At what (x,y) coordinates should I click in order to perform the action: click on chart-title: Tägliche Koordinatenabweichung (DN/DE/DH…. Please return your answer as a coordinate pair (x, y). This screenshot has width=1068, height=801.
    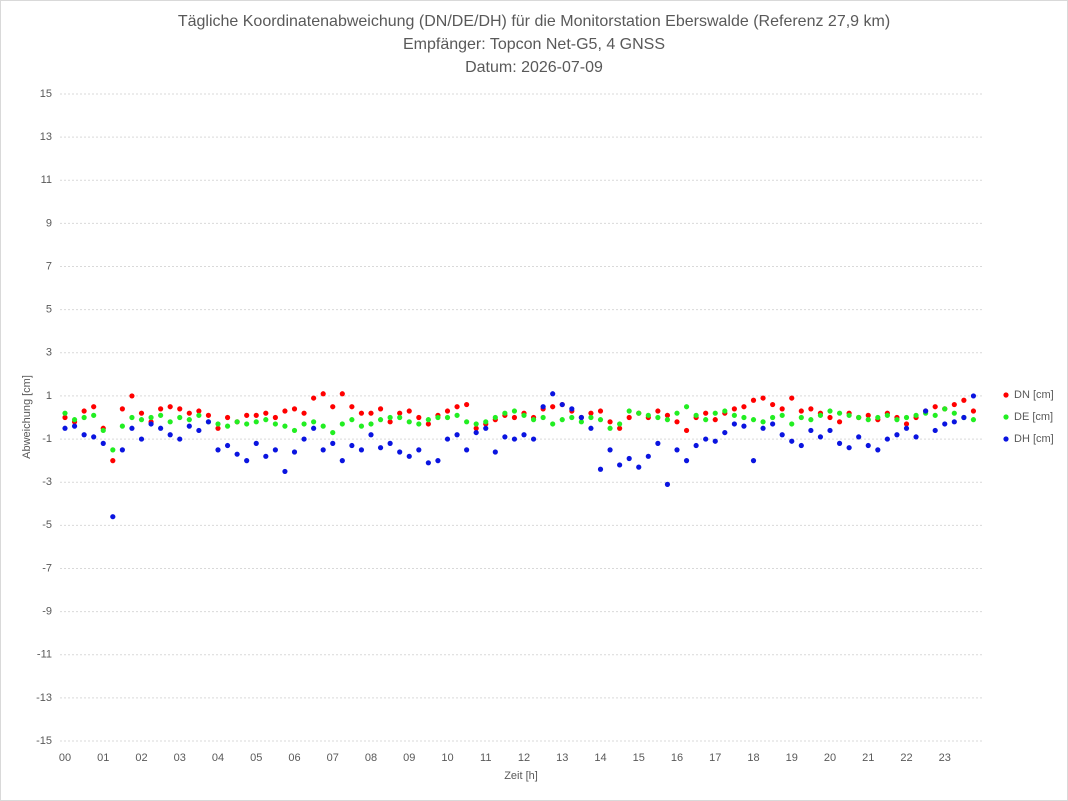
    Looking at the image, I should click on (534, 21).